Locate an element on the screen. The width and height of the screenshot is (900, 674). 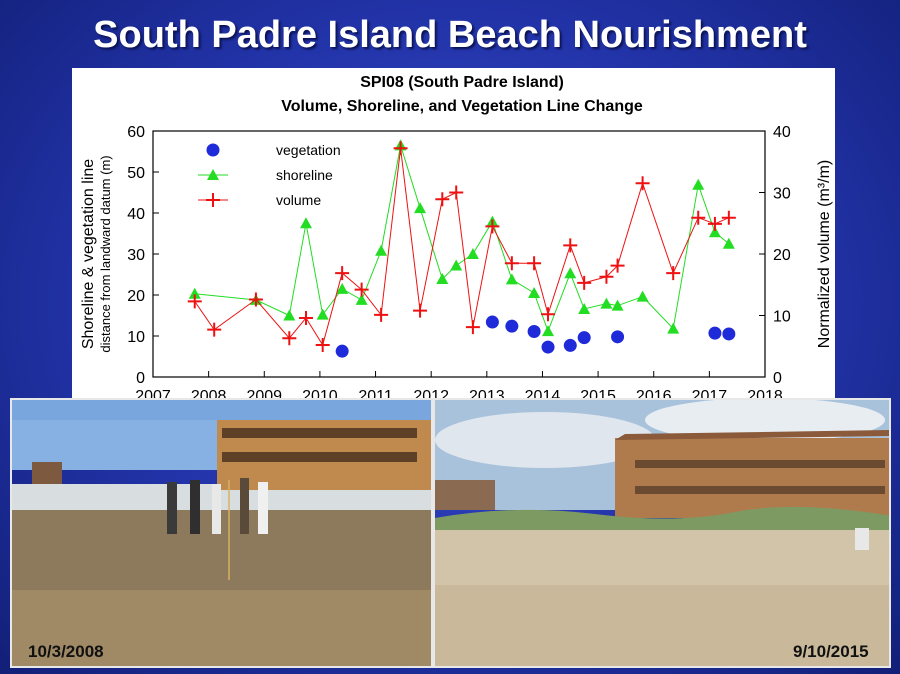
y-right-tick-label: 0 is located at coordinates (777, 378).